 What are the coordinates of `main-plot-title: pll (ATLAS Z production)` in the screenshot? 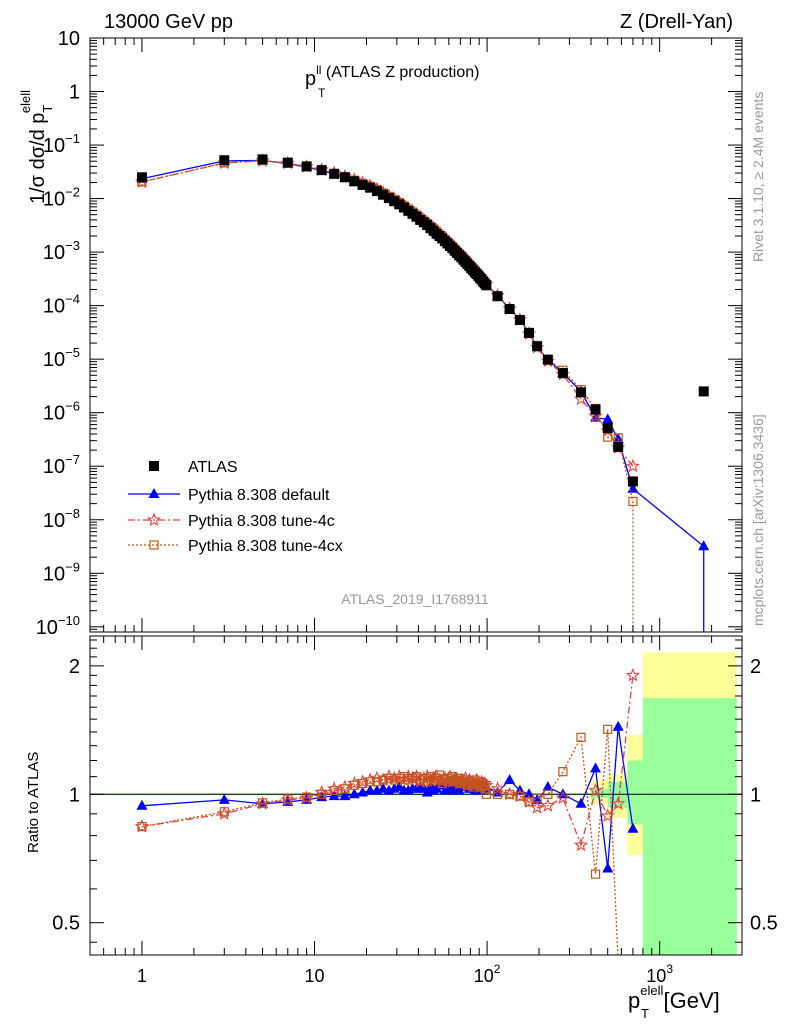 It's located at (392, 76).